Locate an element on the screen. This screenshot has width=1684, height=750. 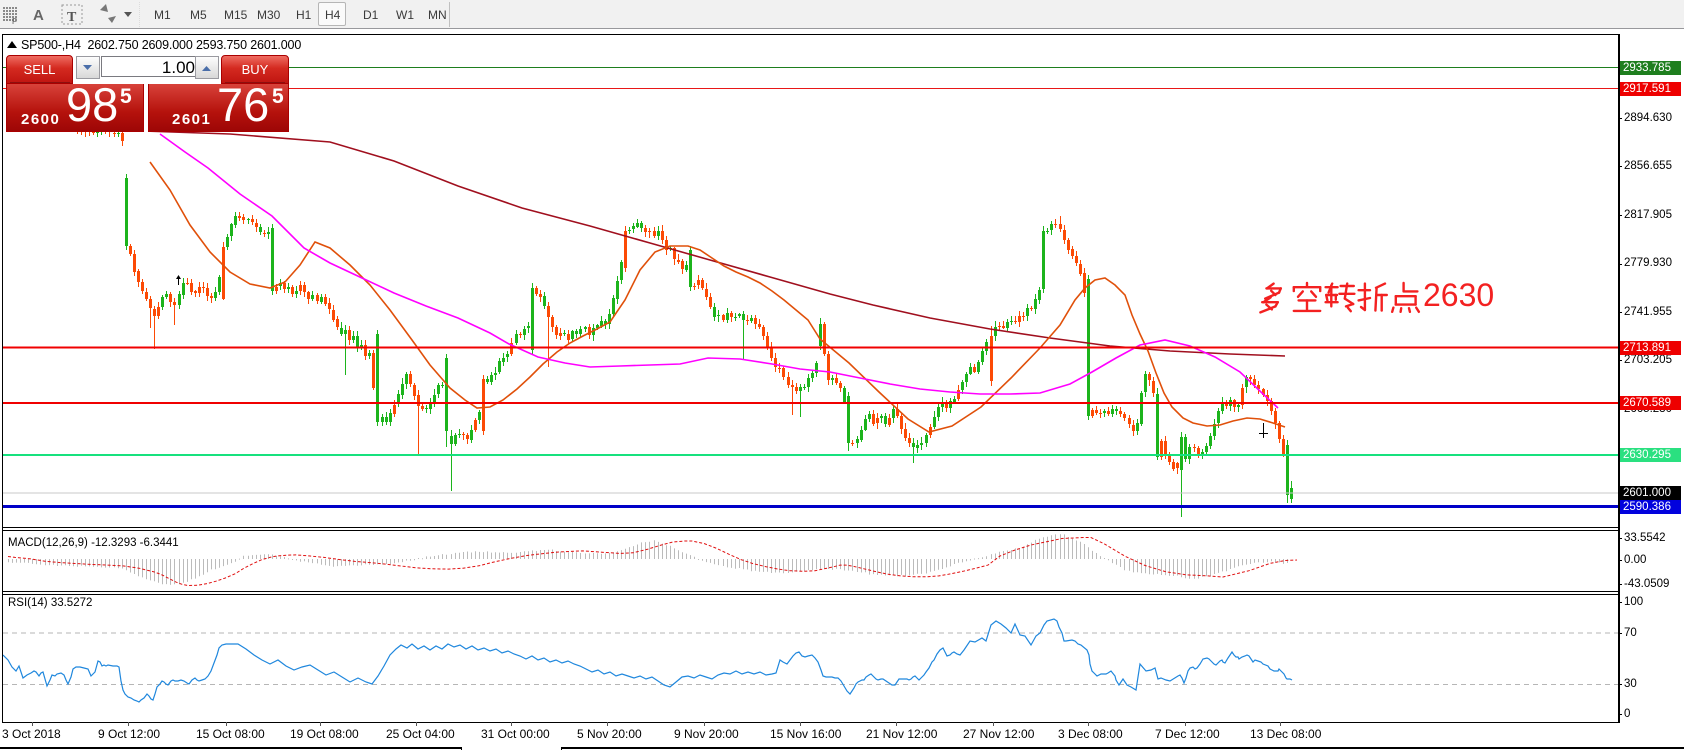
svg-text: T is located at coordinates (72, 17).